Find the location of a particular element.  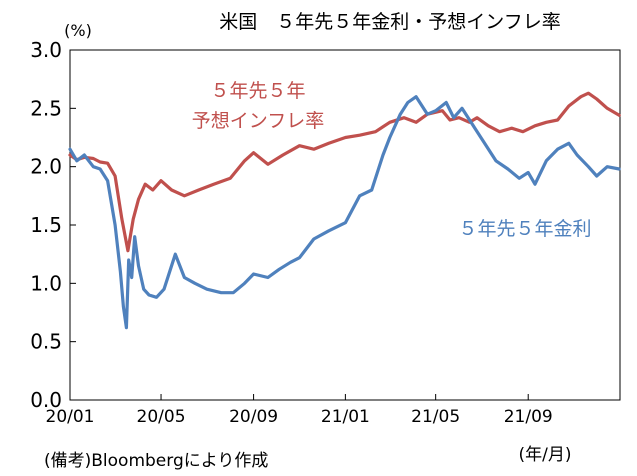

x-unit-label: (年/月) is located at coordinates (545, 455).